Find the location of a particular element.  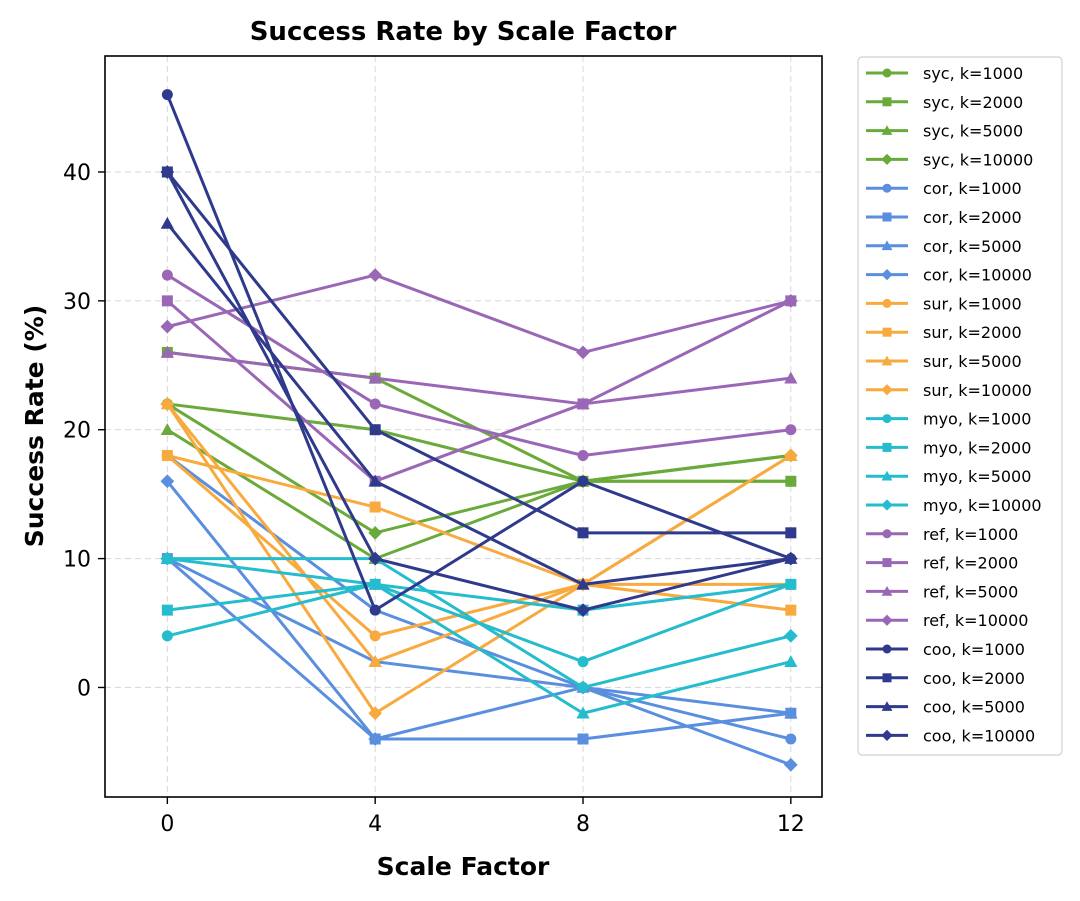

y-tick-label: 30 is located at coordinates (77, 302).